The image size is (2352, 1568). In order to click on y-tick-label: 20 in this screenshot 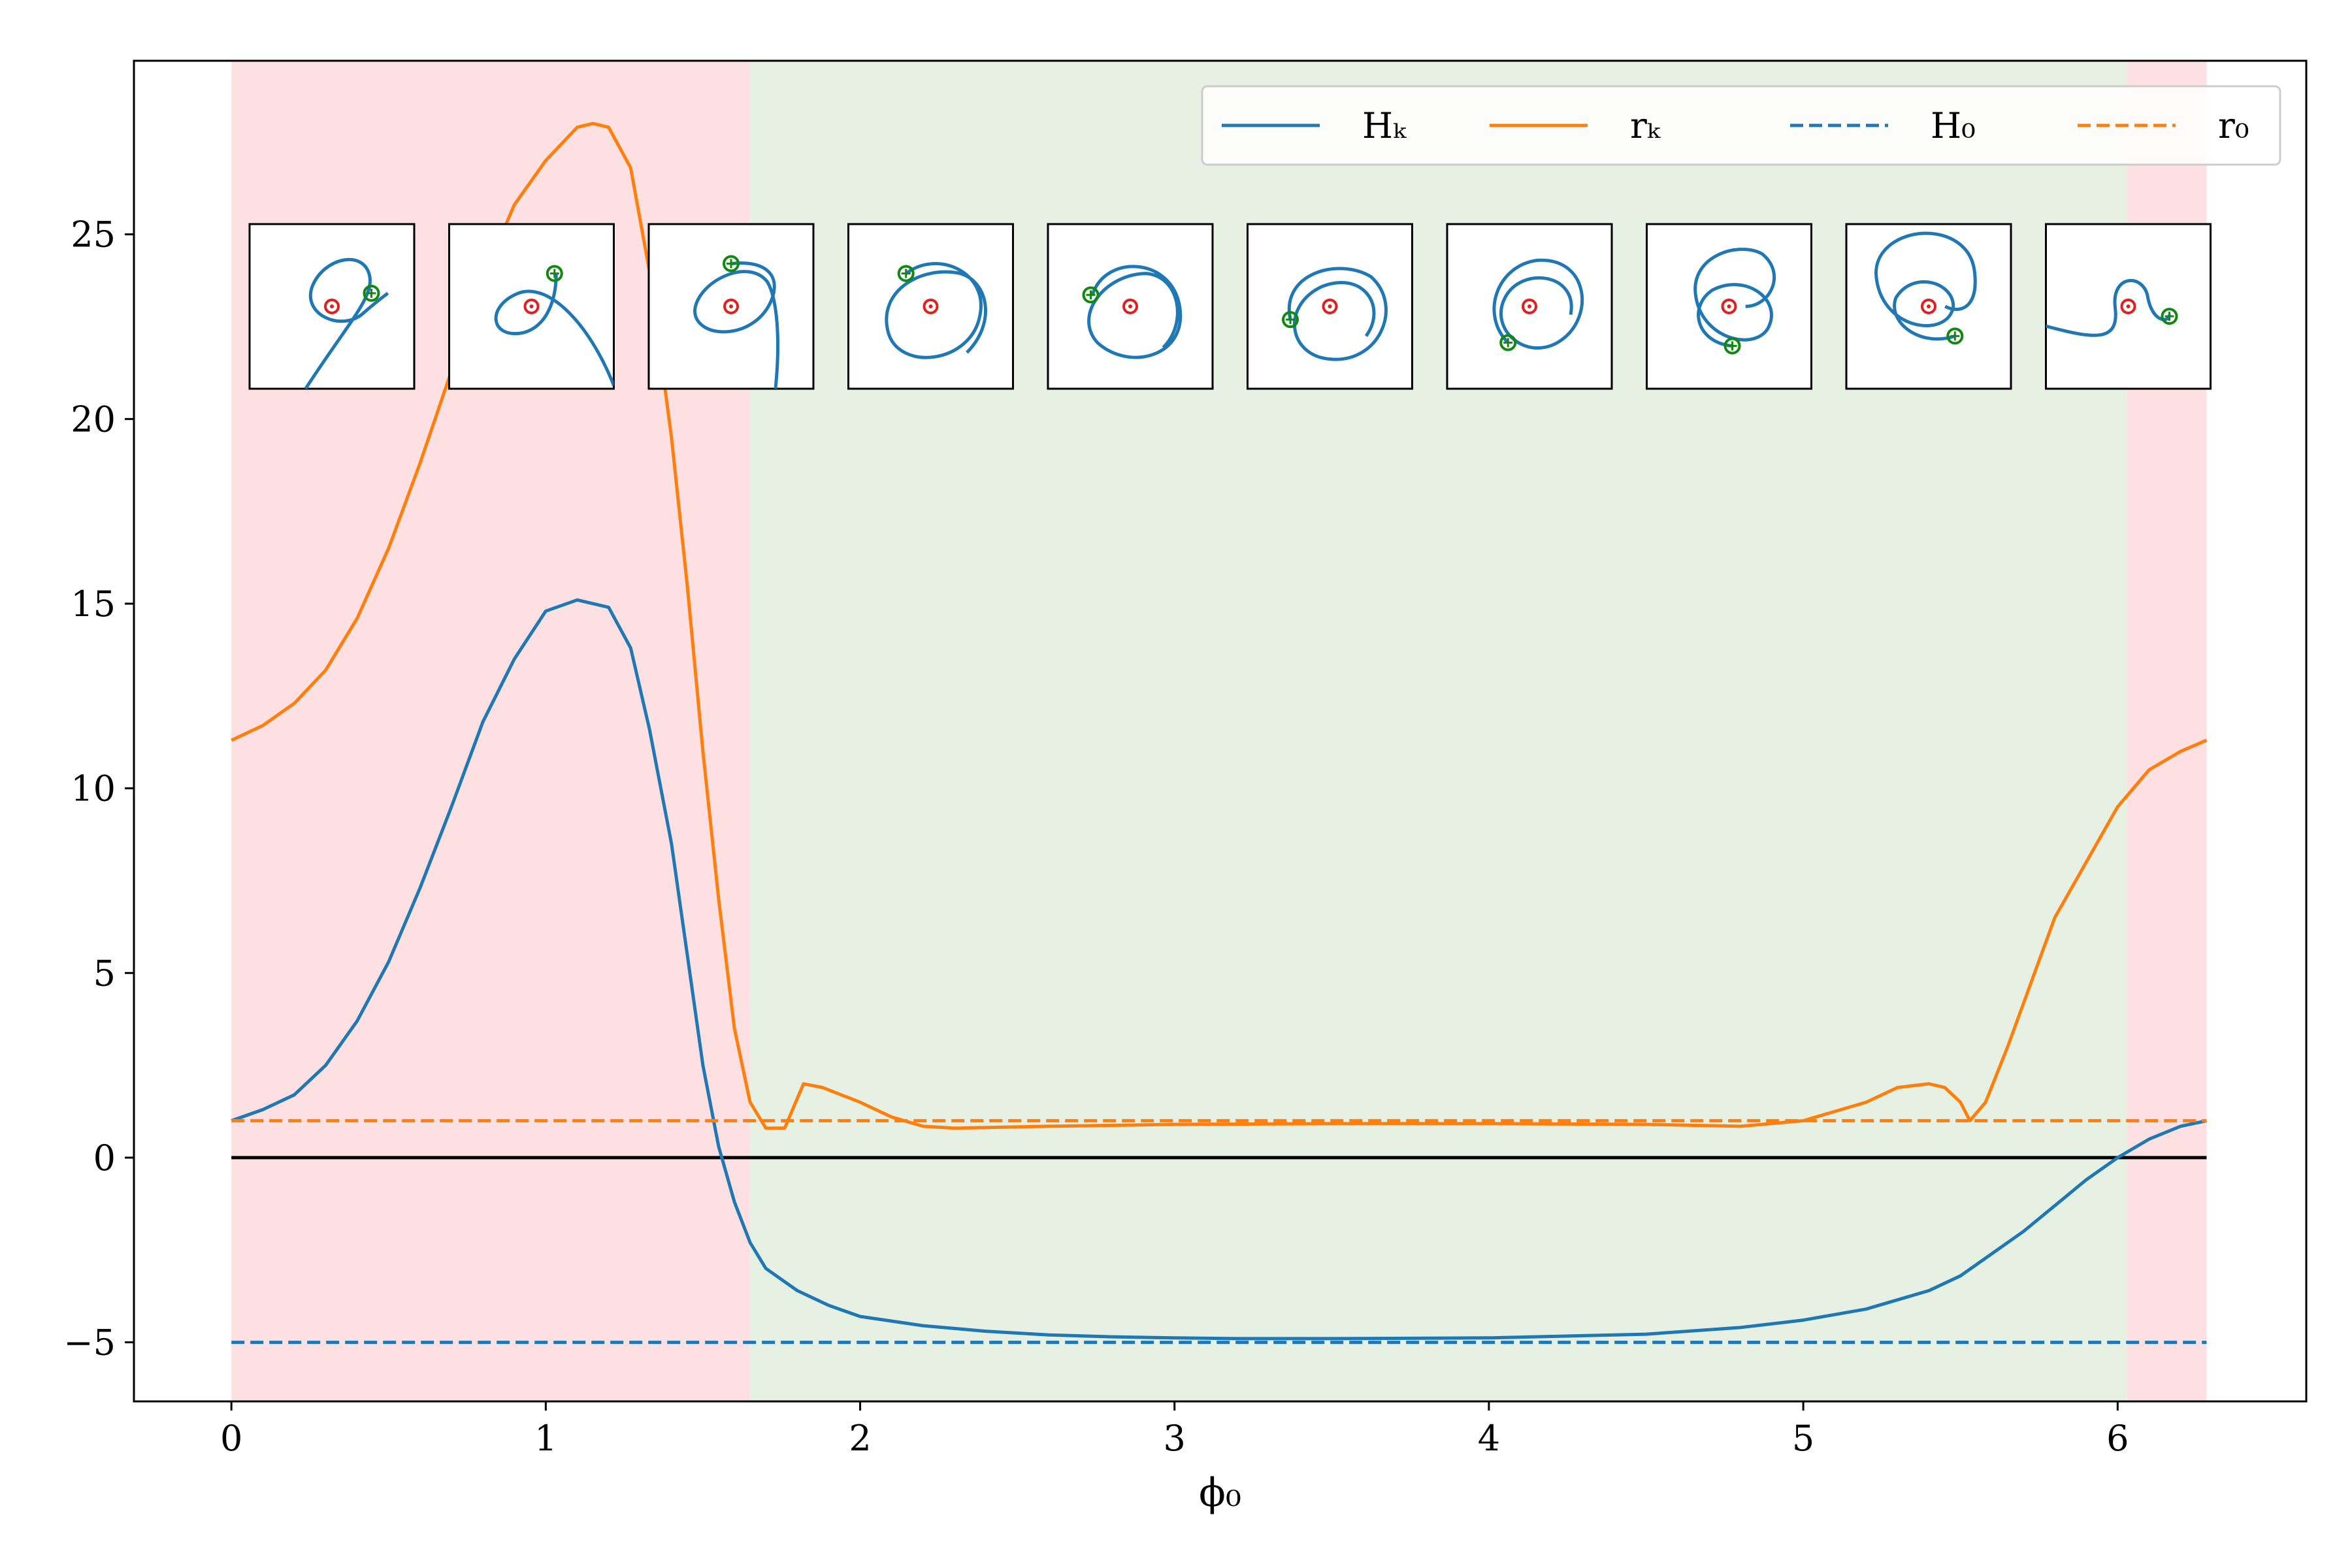, I will do `click(93, 419)`.